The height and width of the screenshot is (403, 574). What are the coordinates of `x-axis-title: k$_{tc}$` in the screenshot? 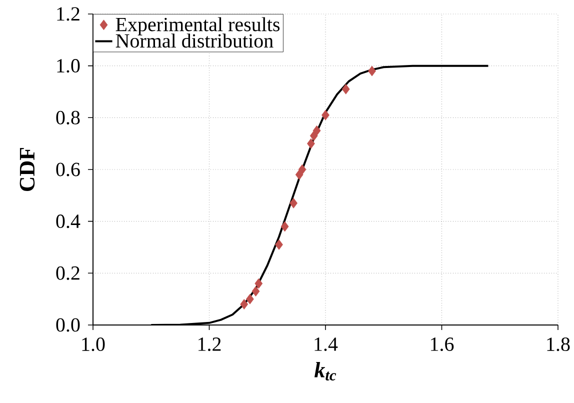 It's located at (325, 371).